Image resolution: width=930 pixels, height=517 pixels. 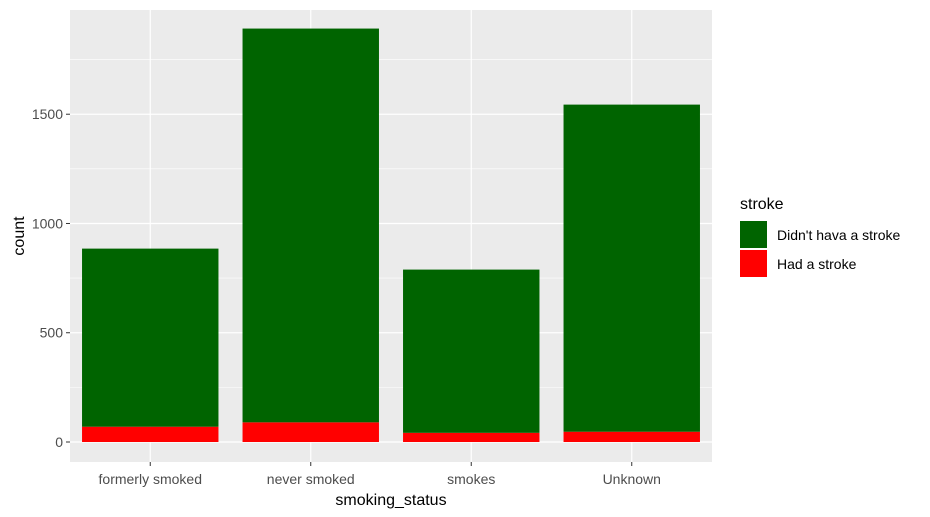 I want to click on legend-label: Didn't hava a stroke, so click(x=839, y=235).